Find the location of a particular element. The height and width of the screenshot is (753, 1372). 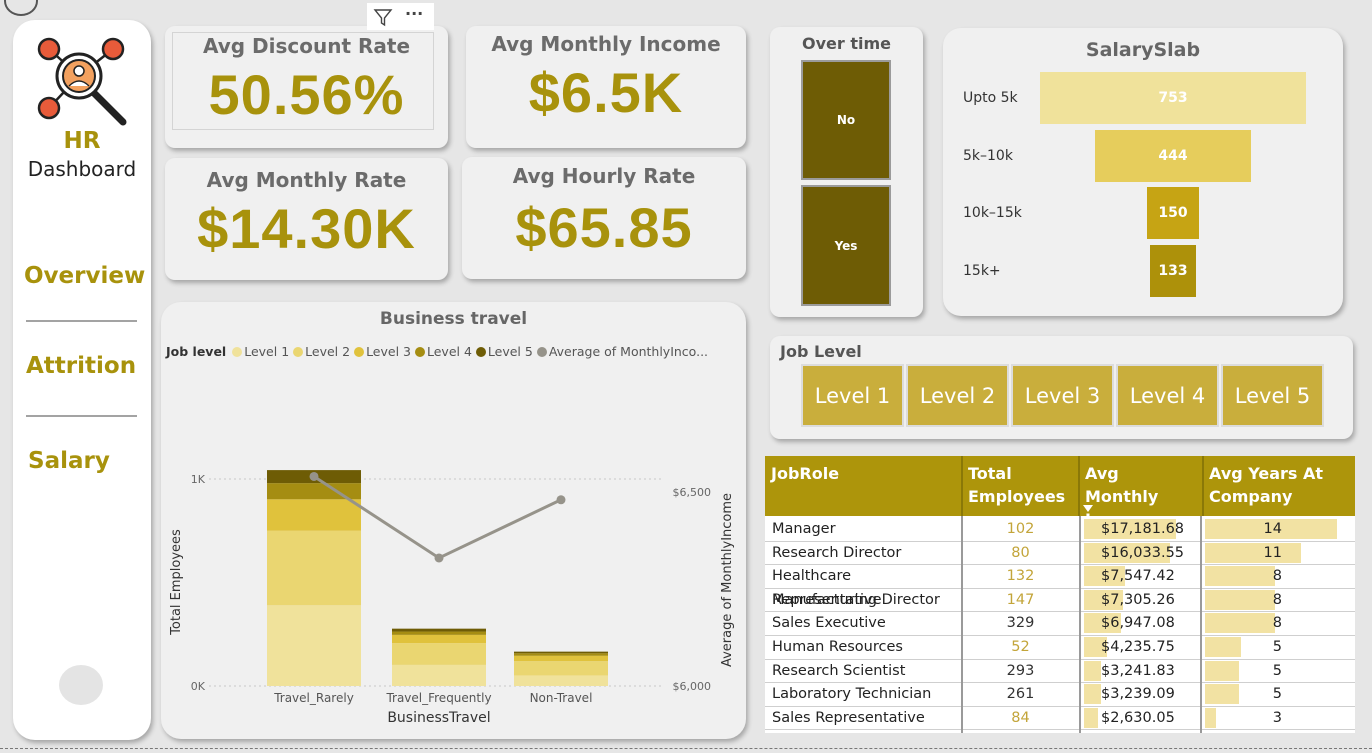

kpi-card-discount: Avg Discount Rate 50.56% is located at coordinates (306, 87).